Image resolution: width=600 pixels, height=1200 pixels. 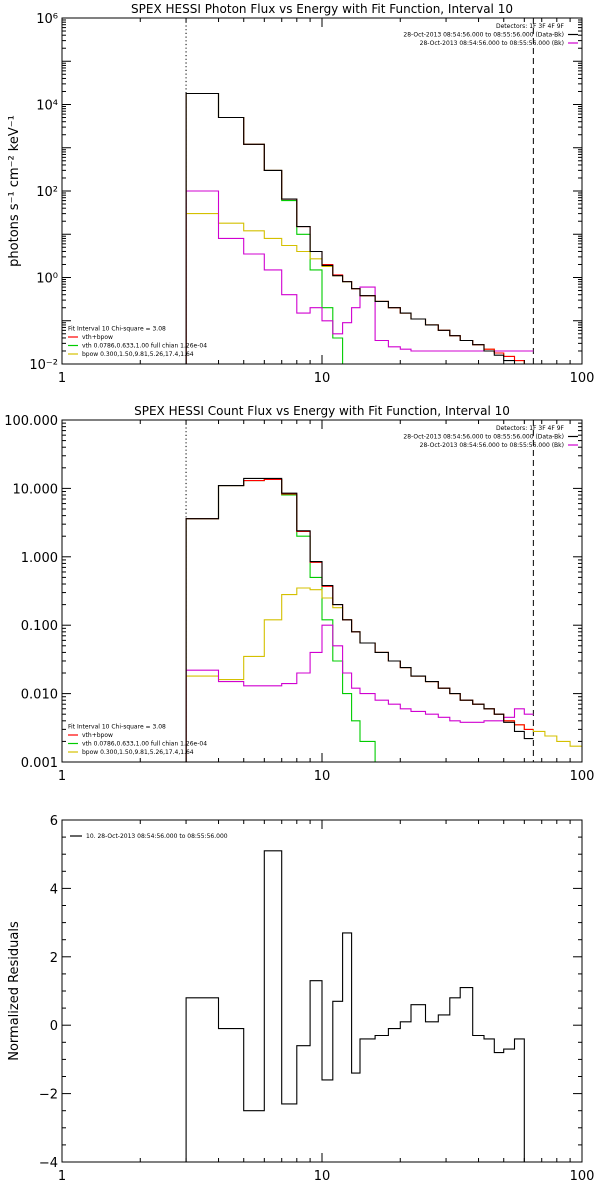 What do you see at coordinates (54, 1026) in the screenshot?
I see `y-tick-label: 0` at bounding box center [54, 1026].